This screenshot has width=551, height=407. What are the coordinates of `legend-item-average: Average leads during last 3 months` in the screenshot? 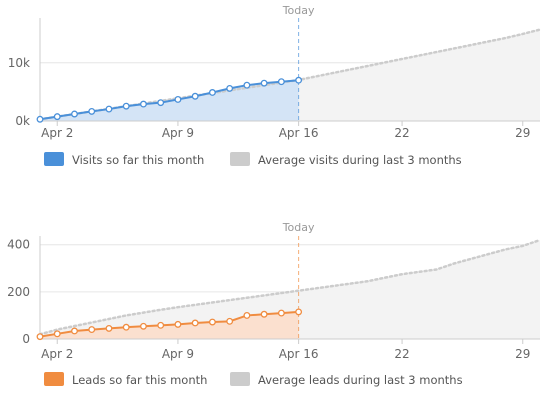 It's located at (346, 379).